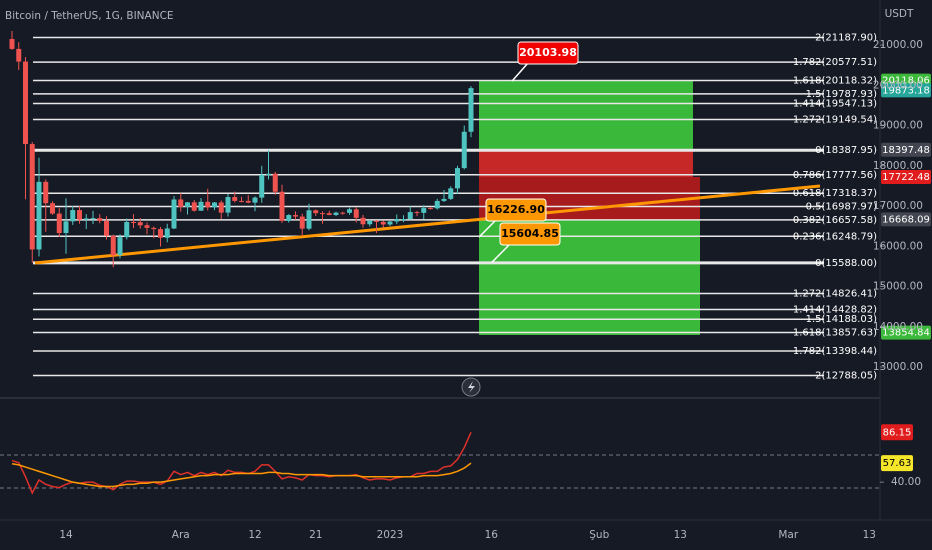  I want to click on y-tick-label: 13000.00, so click(898, 367).